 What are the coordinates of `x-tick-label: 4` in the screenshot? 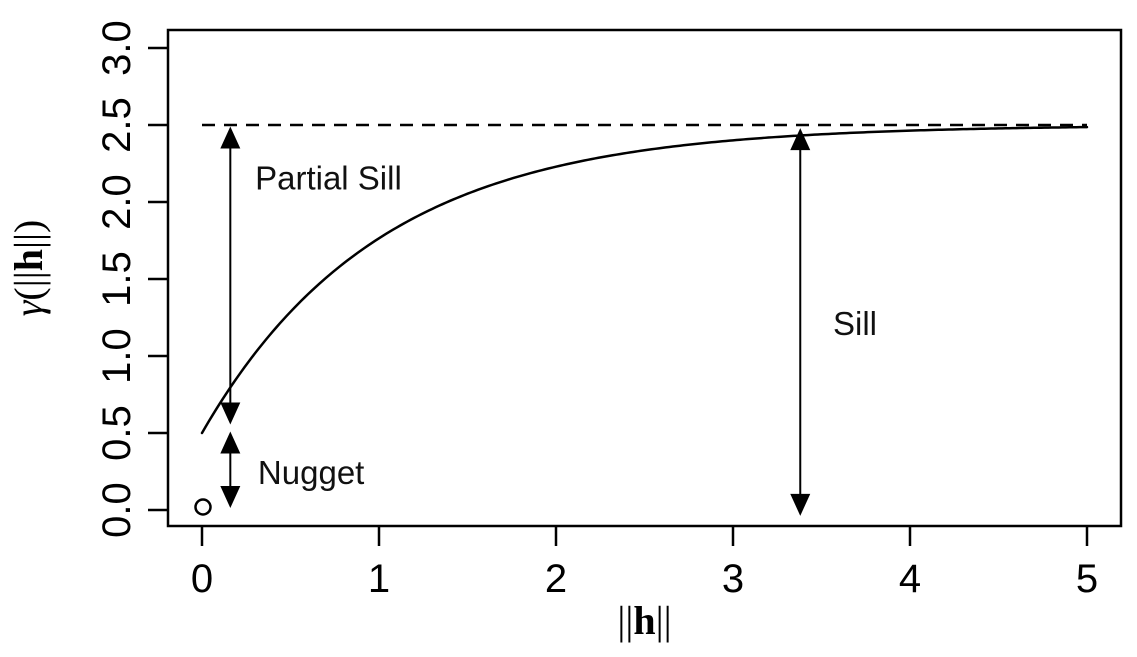 It's located at (910, 579).